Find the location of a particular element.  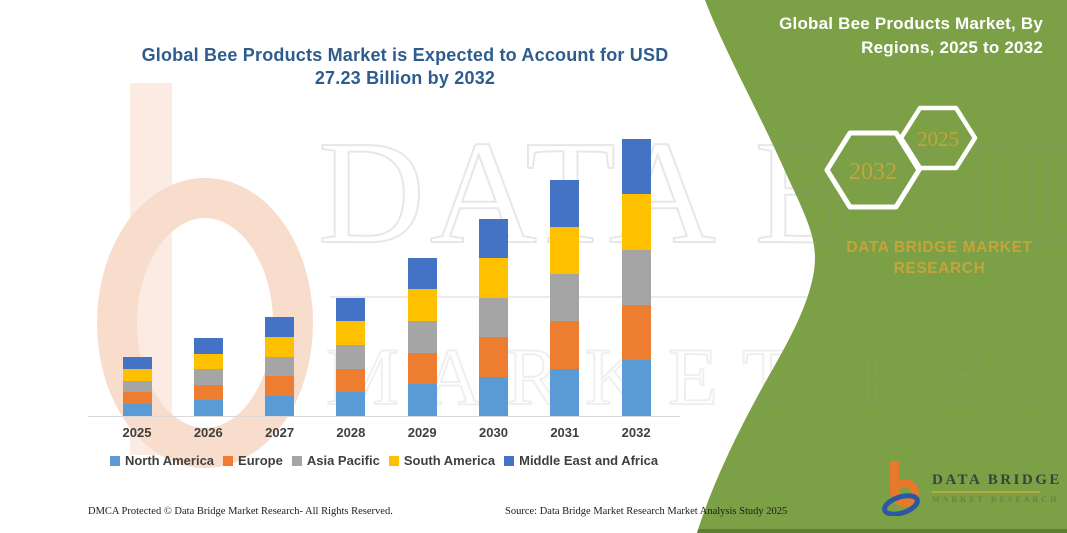

bar-segment-2029-middle-east-and-africa is located at coordinates (422, 273).